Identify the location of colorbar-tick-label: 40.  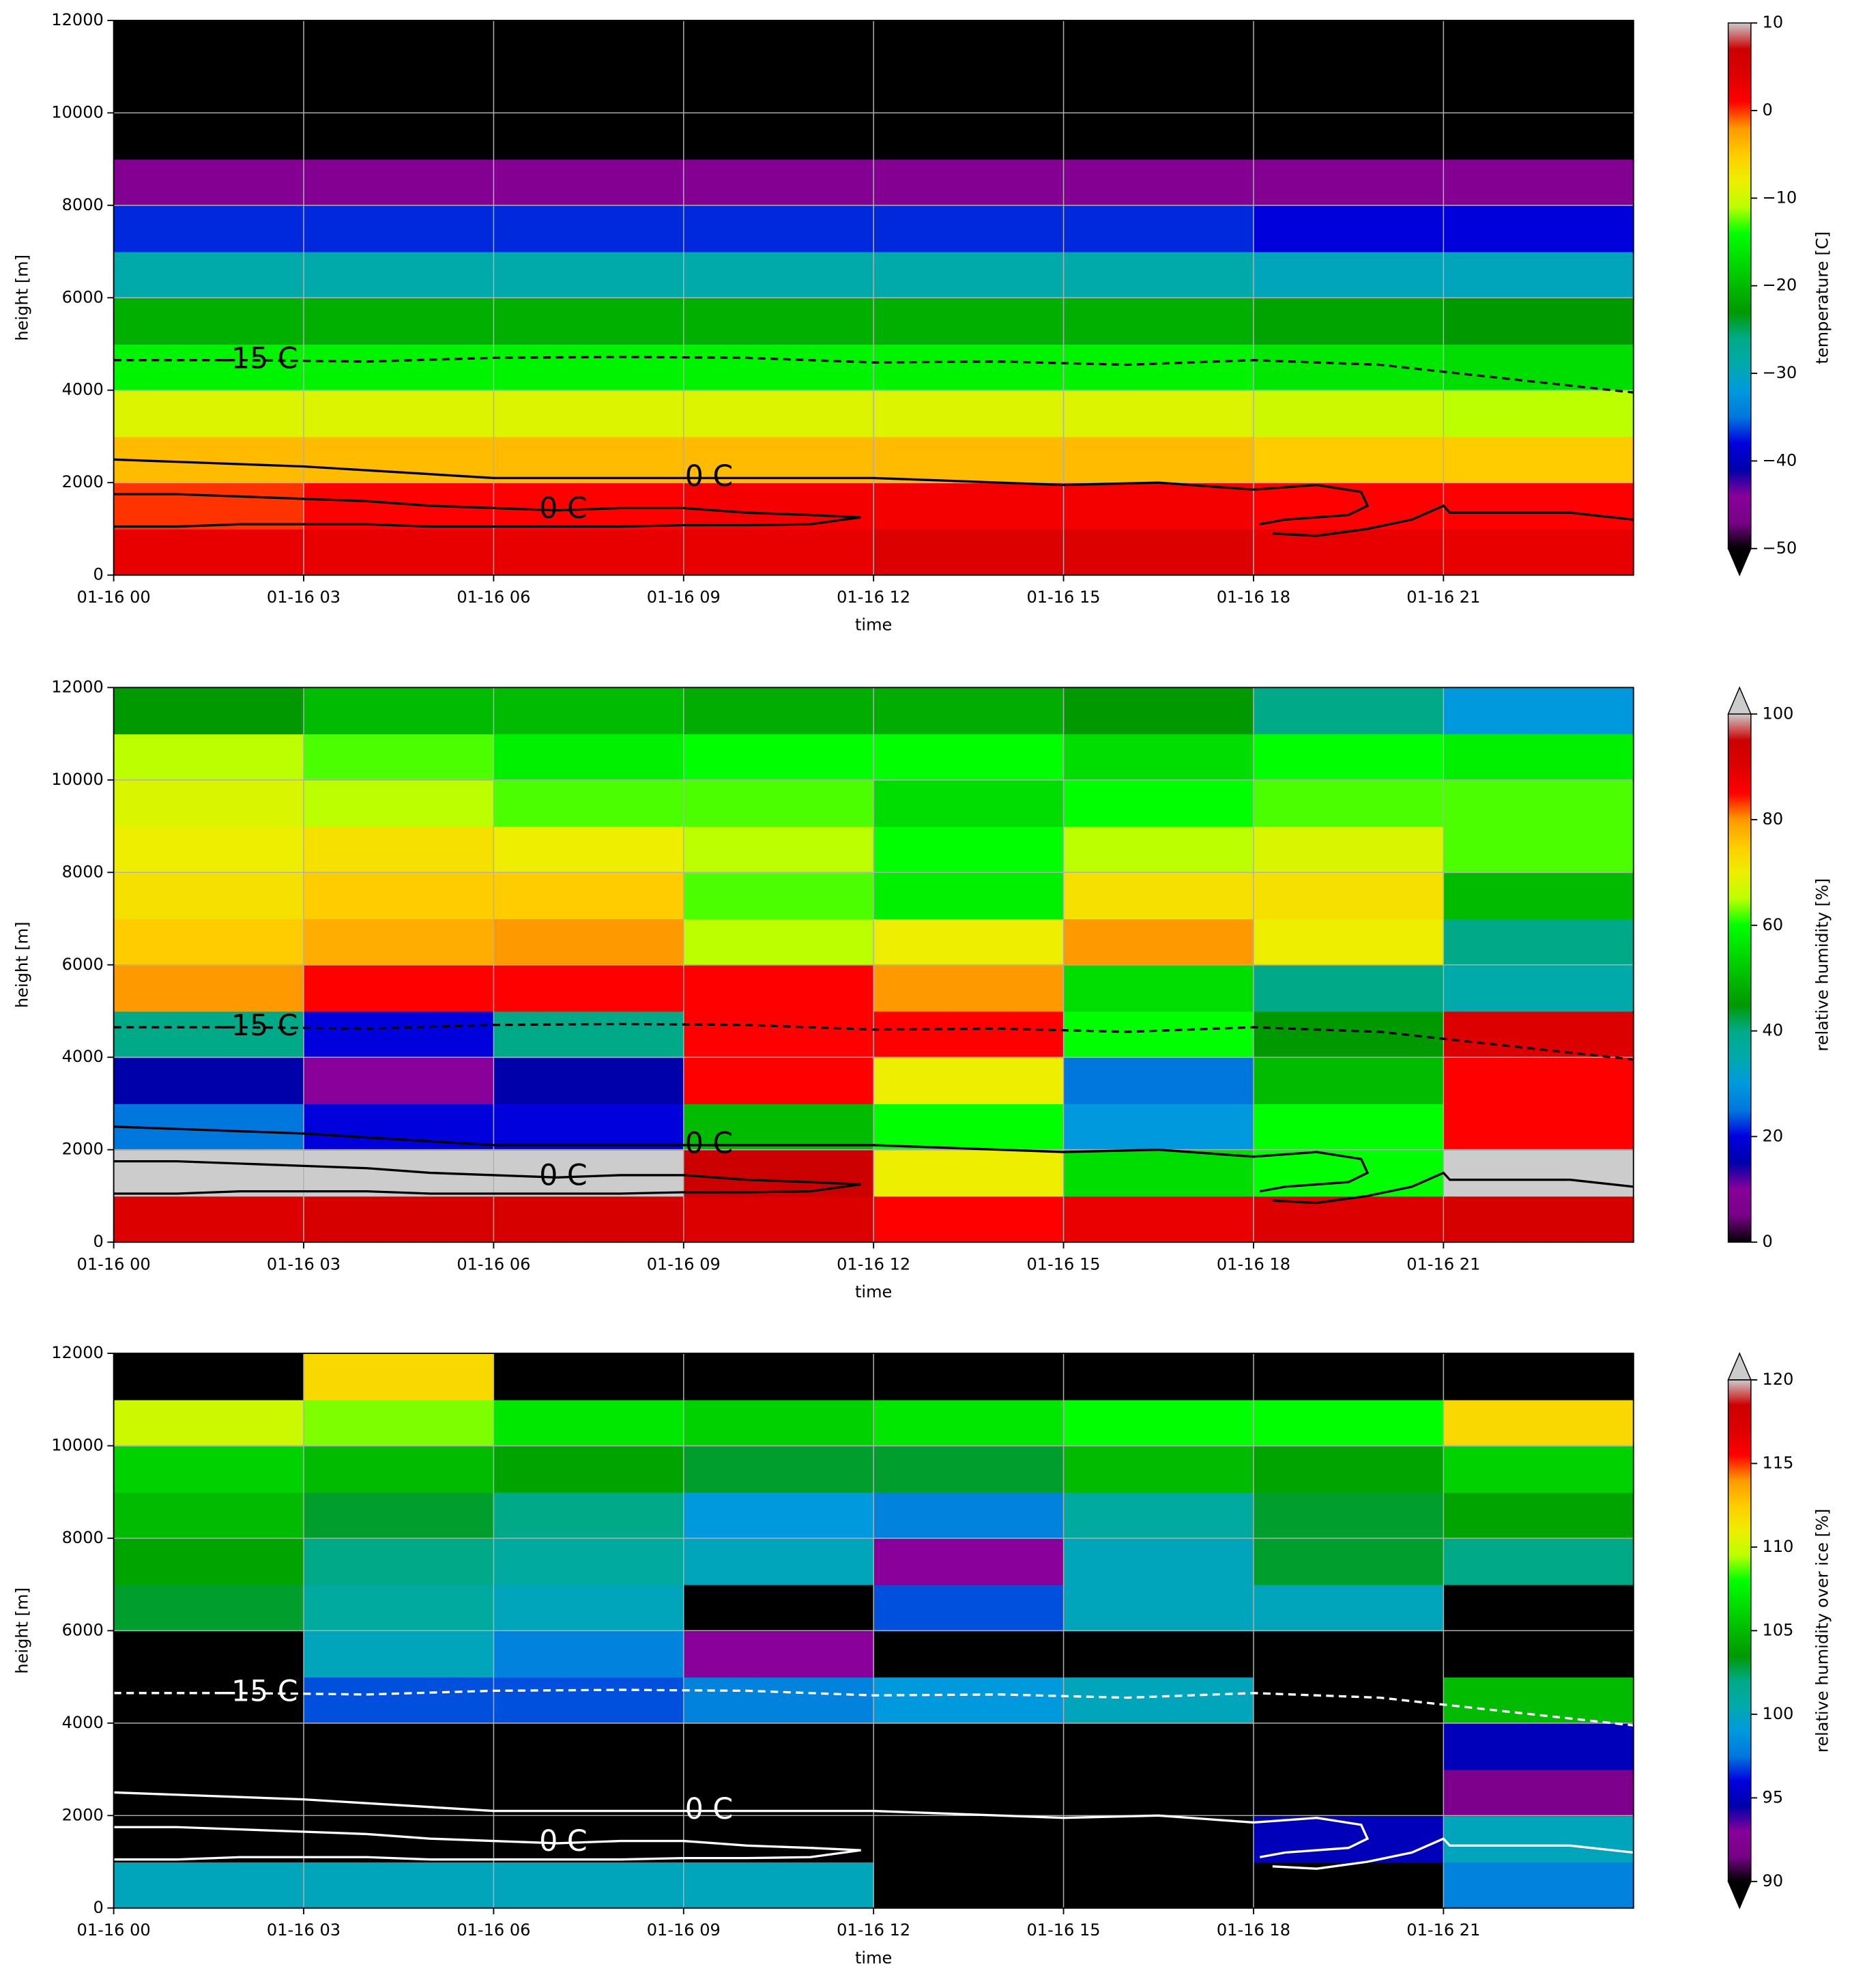
(1773, 1030).